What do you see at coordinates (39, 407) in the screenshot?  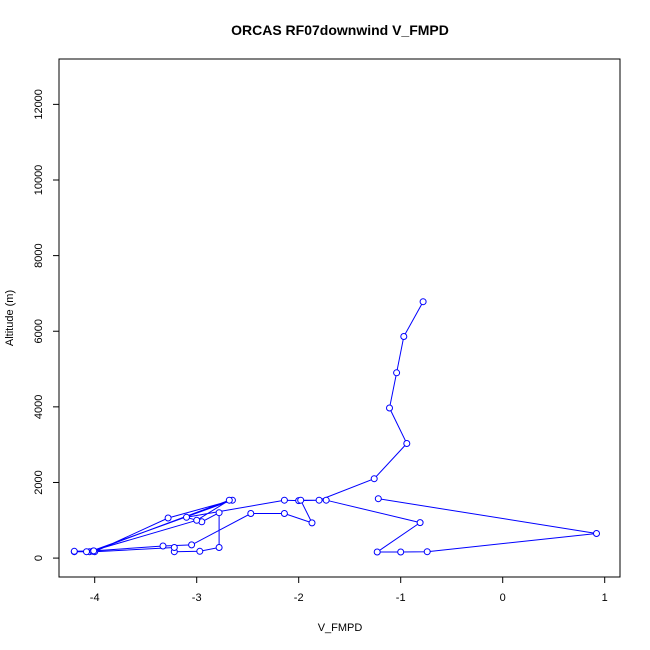 I see `y-tick-label: 4000` at bounding box center [39, 407].